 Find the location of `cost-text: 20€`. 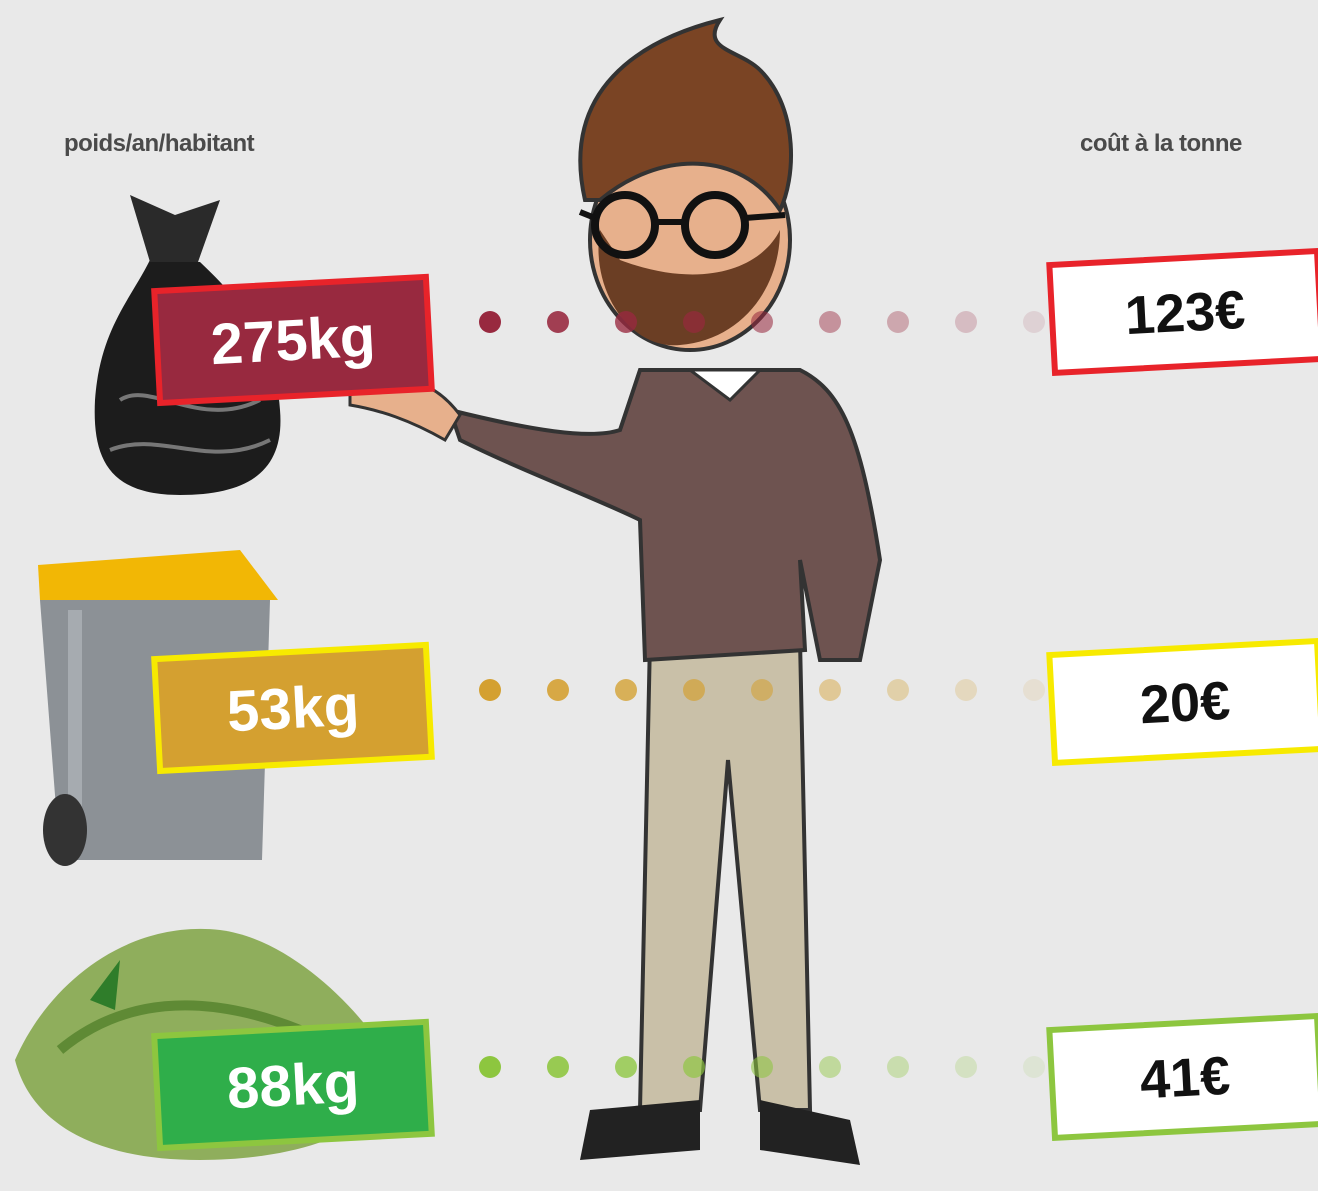

cost-text: 20€ is located at coordinates (1184, 703).